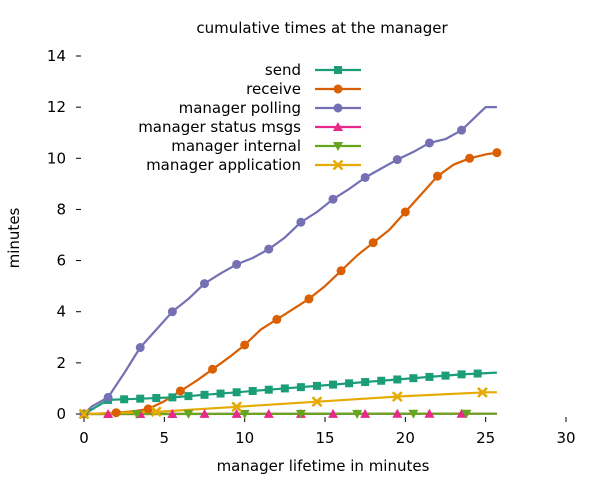 The height and width of the screenshot is (480, 600). What do you see at coordinates (223, 165) in the screenshot?
I see `legend-label: manager application` at bounding box center [223, 165].